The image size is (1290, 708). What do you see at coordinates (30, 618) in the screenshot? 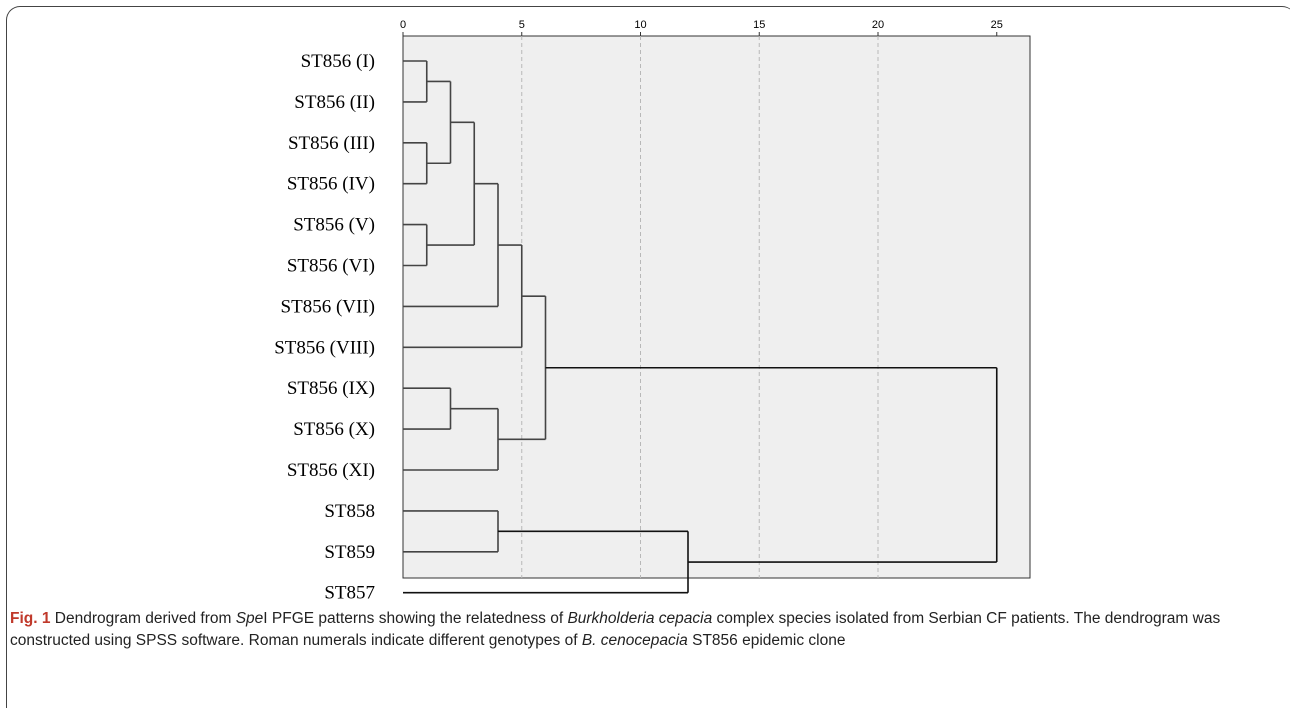
I see `figure-label: Fig. 1` at bounding box center [30, 618].